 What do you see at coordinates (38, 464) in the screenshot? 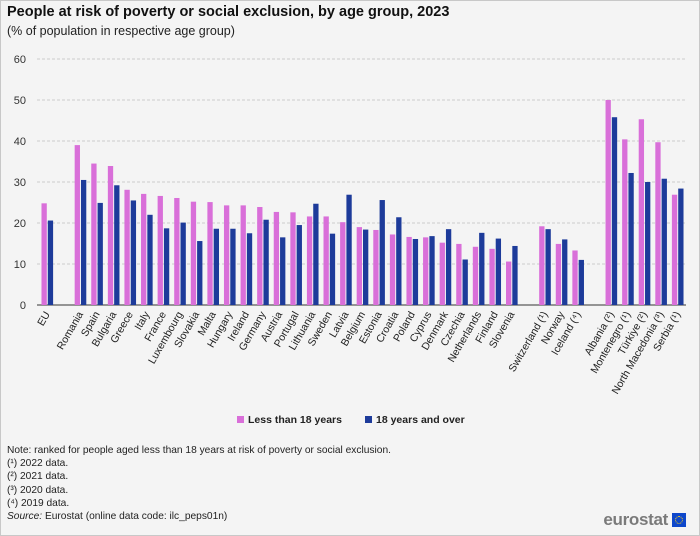
I see `footnote-1: (¹) 2022 data.` at bounding box center [38, 464].